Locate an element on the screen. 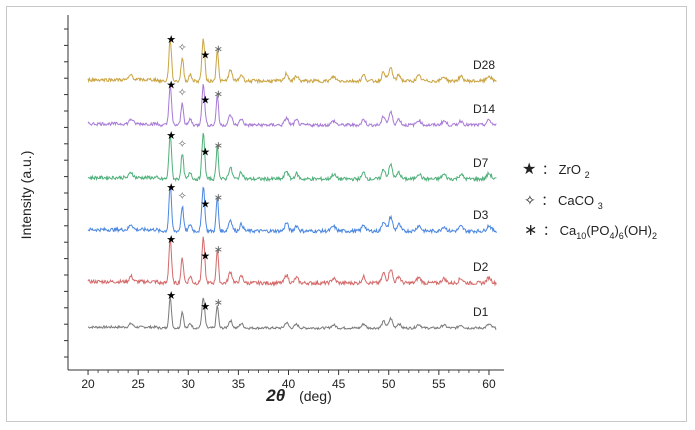 The height and width of the screenshot is (430, 695). y-axis-title: Intensity (a.u.) is located at coordinates (26, 195).